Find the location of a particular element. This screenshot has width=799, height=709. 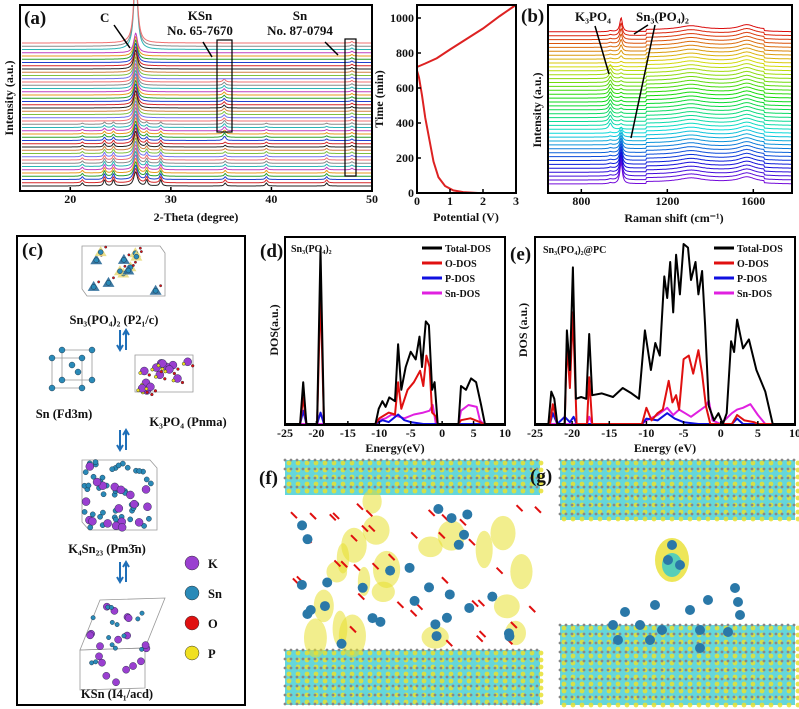

o-bond is located at coordinates (361, 596).